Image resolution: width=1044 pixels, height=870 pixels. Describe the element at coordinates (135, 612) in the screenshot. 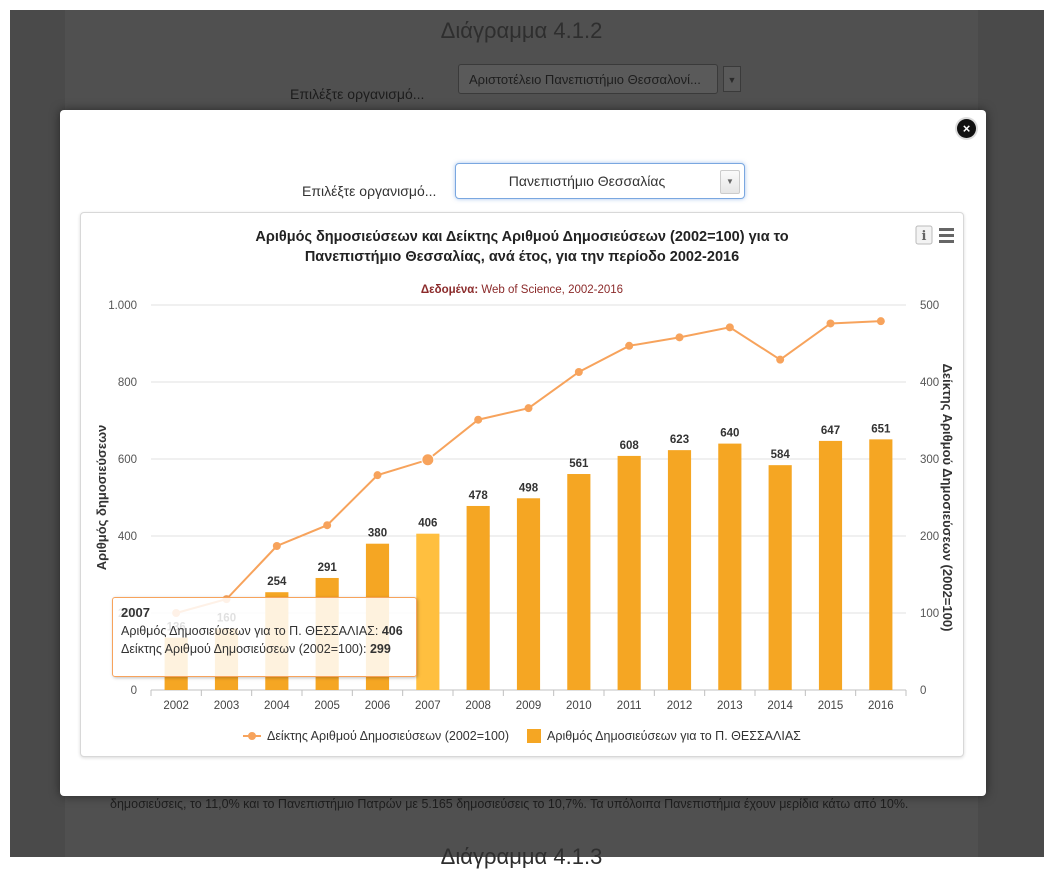

I see `tooltip-year: 2007` at that location.